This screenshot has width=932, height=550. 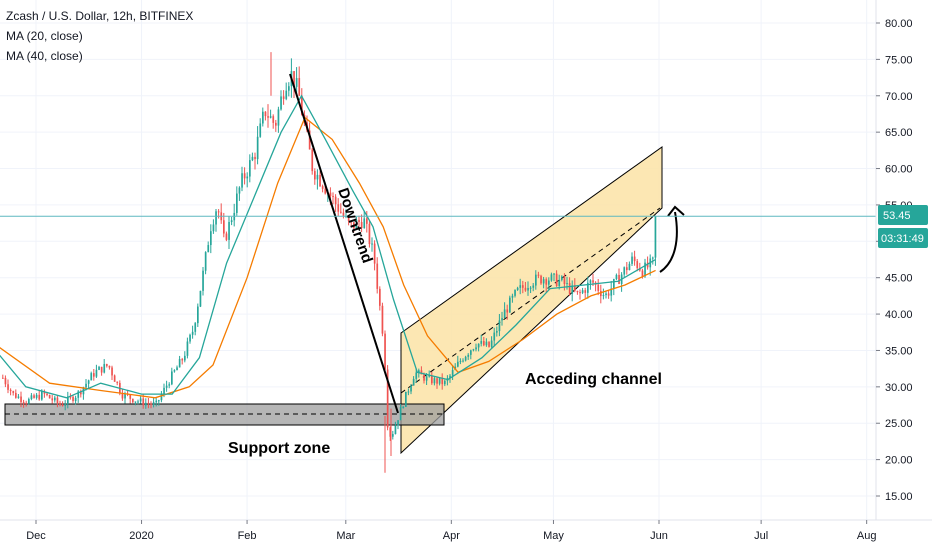 What do you see at coordinates (44, 56) in the screenshot?
I see `ma40-legend: MA (40, close)` at bounding box center [44, 56].